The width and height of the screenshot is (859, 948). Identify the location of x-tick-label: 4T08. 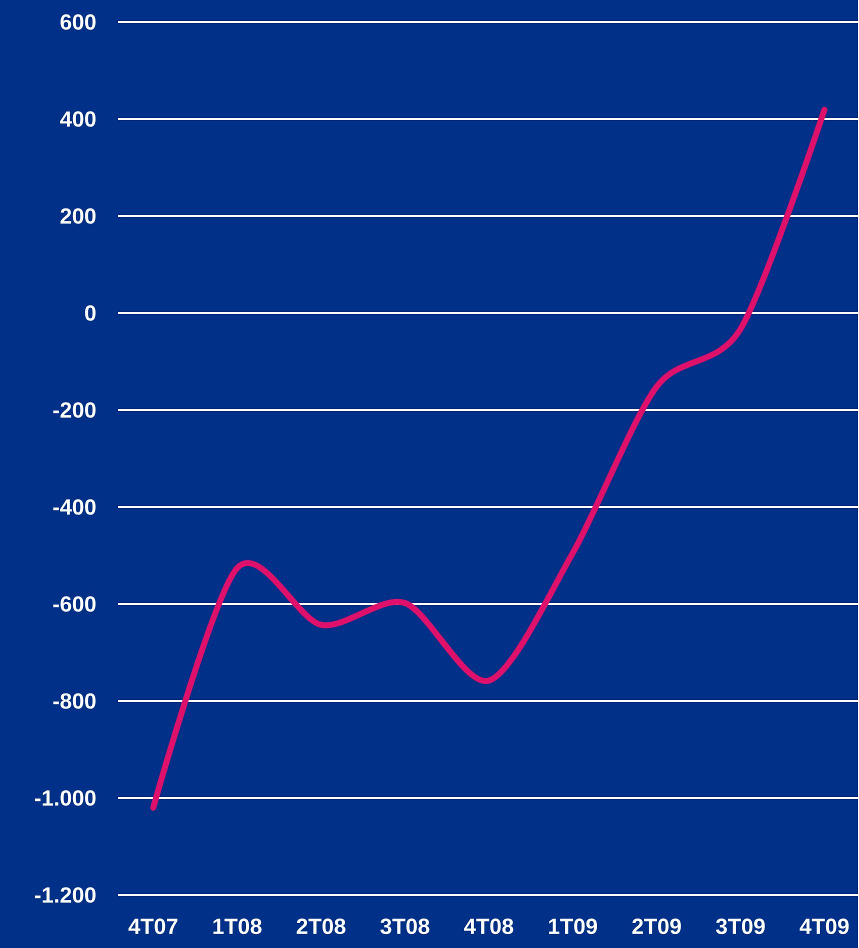
(489, 926).